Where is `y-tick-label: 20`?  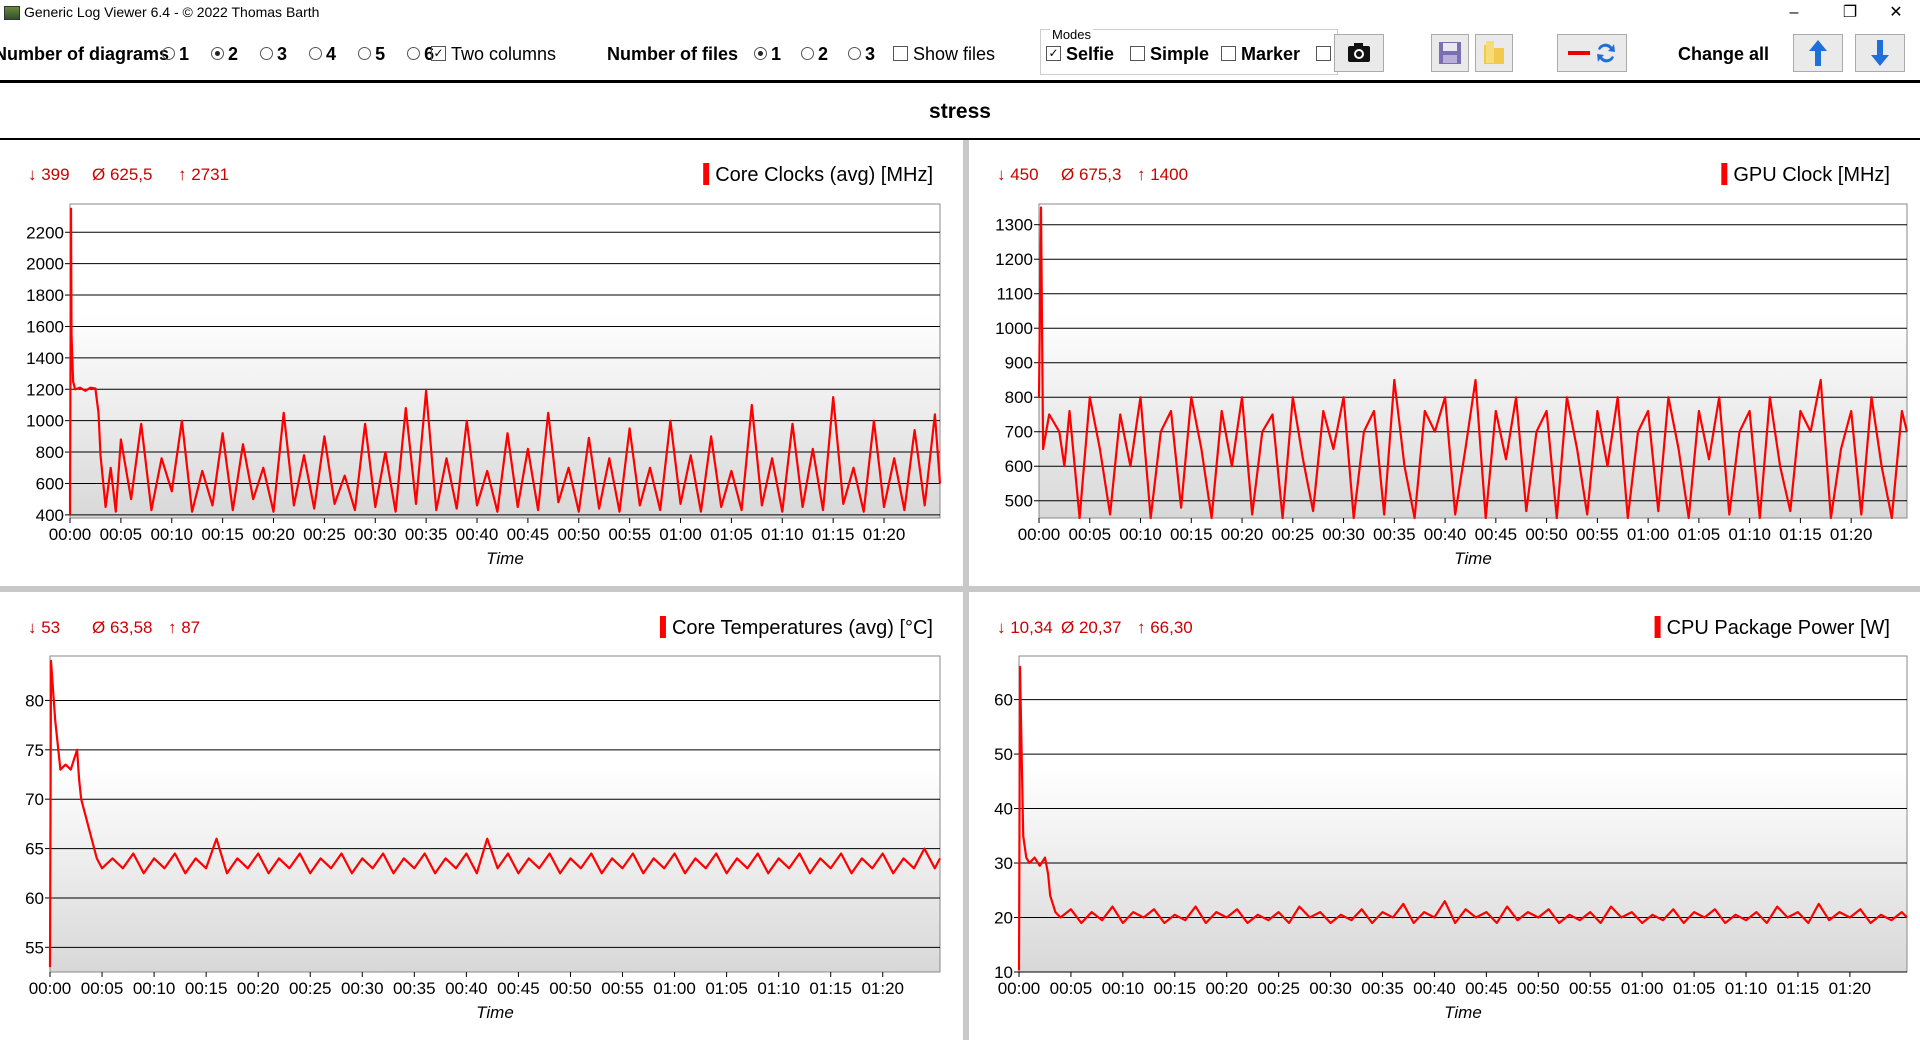
y-tick-label: 20 is located at coordinates (1003, 918).